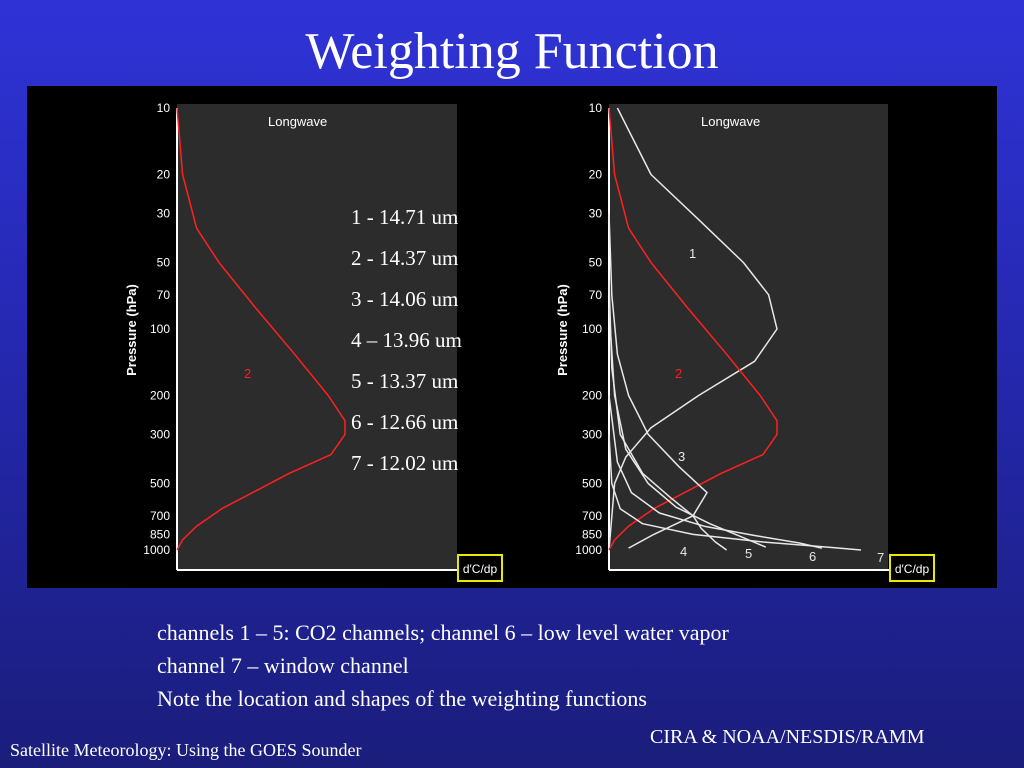 This screenshot has height=768, width=1024. I want to click on legend-item-2: 2 - 14.37 um, so click(405, 258).